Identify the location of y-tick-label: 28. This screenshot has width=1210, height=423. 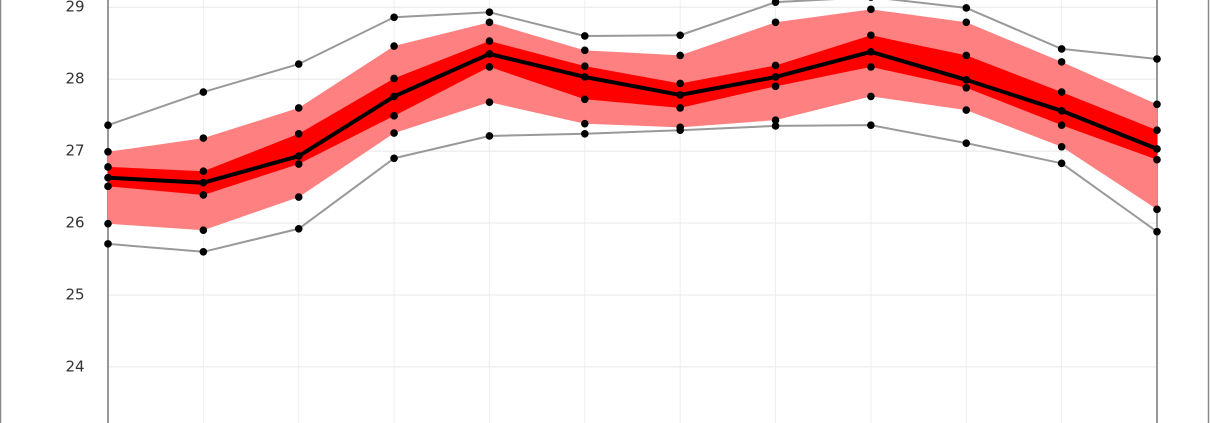
(74, 79).